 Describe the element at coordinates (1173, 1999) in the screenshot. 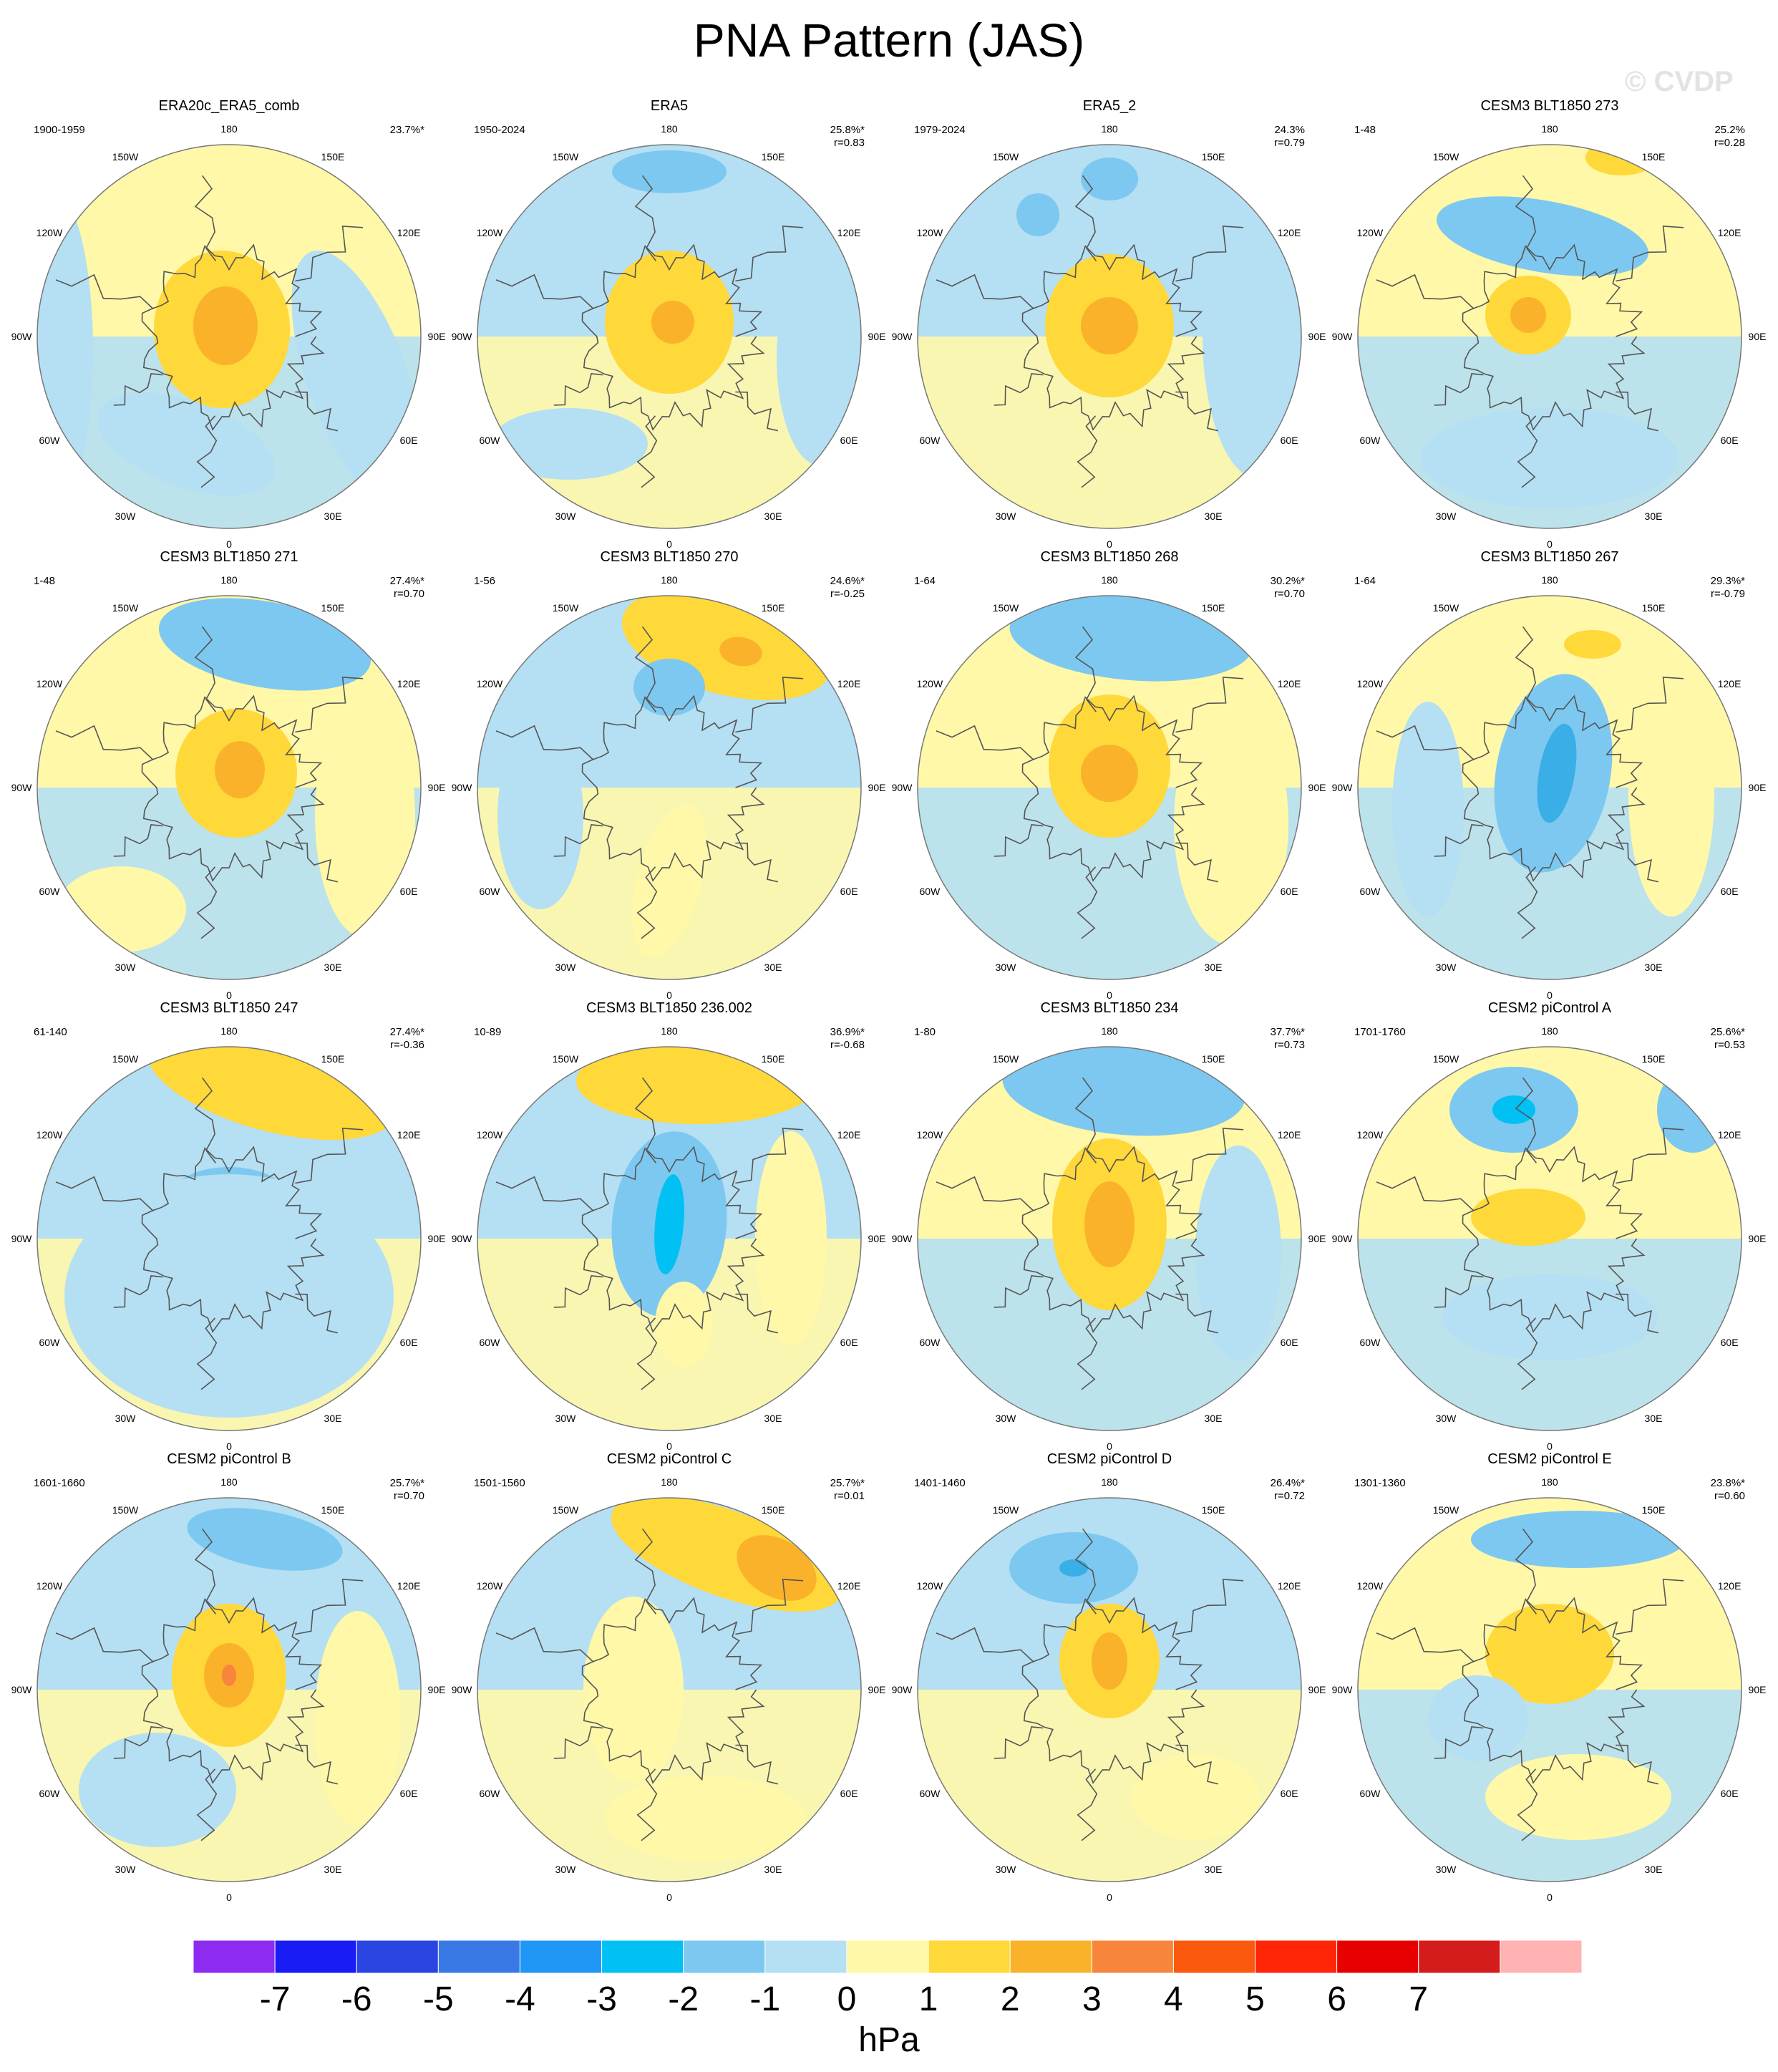

I see `colorbar-tick-label: 4` at that location.